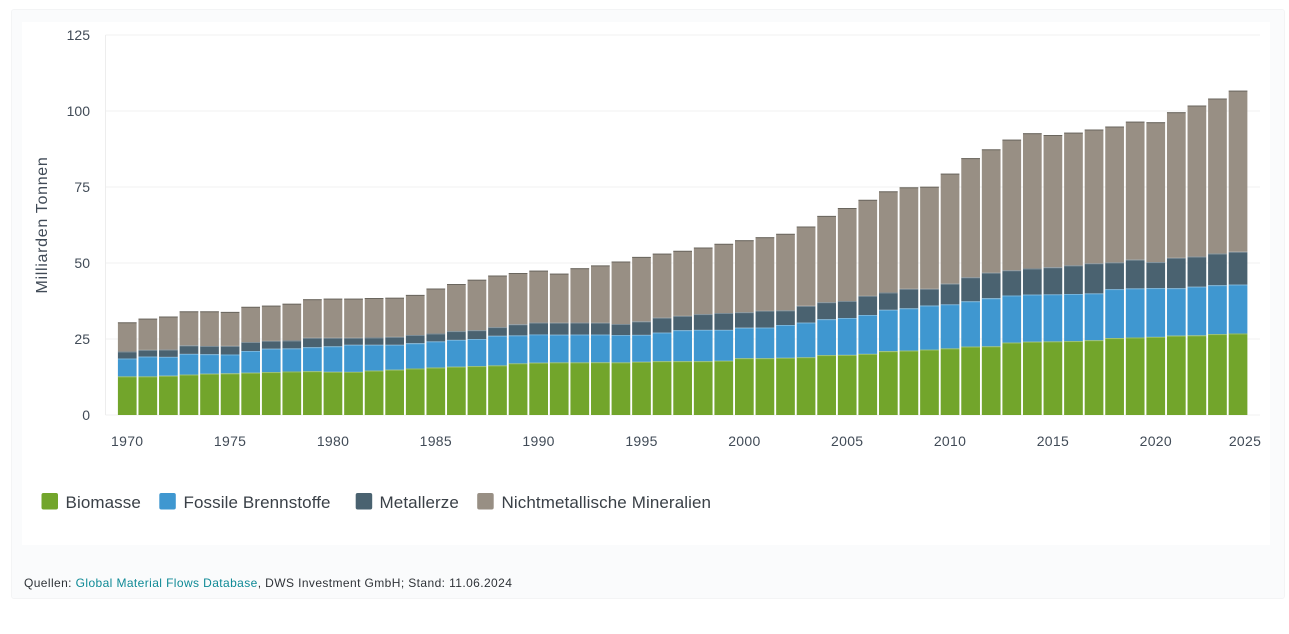 The height and width of the screenshot is (634, 1289). What do you see at coordinates (641, 441) in the screenshot?
I see `svg-text: 1995` at bounding box center [641, 441].